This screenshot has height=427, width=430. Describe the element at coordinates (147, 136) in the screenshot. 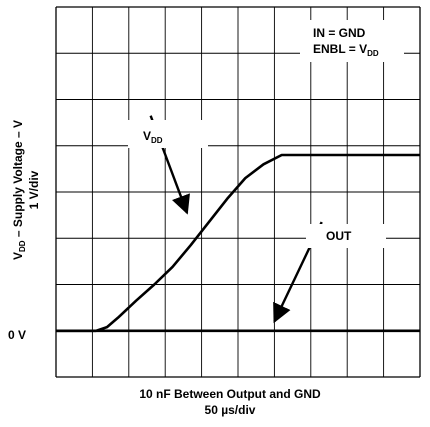

I see `series-label-vdd-main: V` at that location.